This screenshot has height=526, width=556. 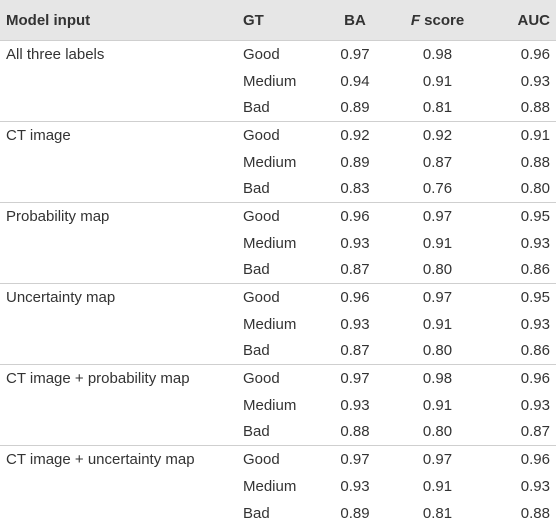 I want to click on column-header: F score, so click(x=437, y=20).